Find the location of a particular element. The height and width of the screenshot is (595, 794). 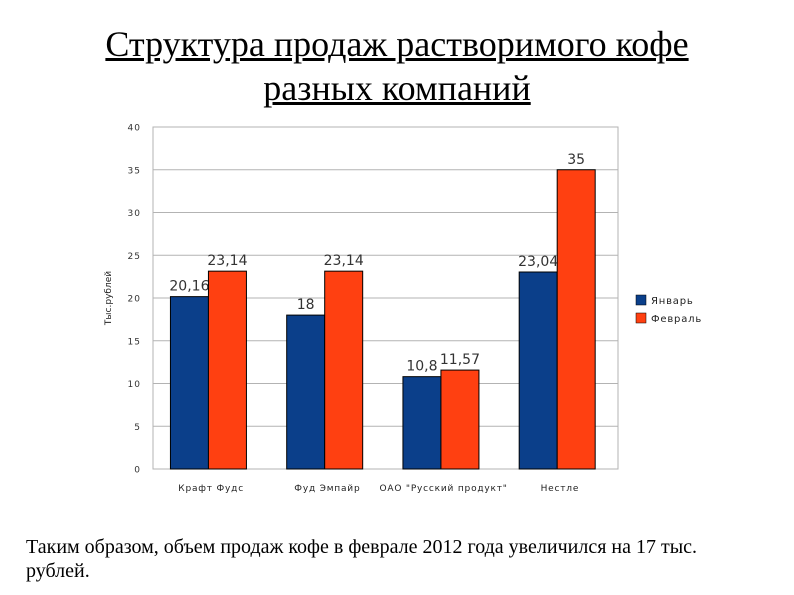

y-tick-label: 5 is located at coordinates (137, 428).